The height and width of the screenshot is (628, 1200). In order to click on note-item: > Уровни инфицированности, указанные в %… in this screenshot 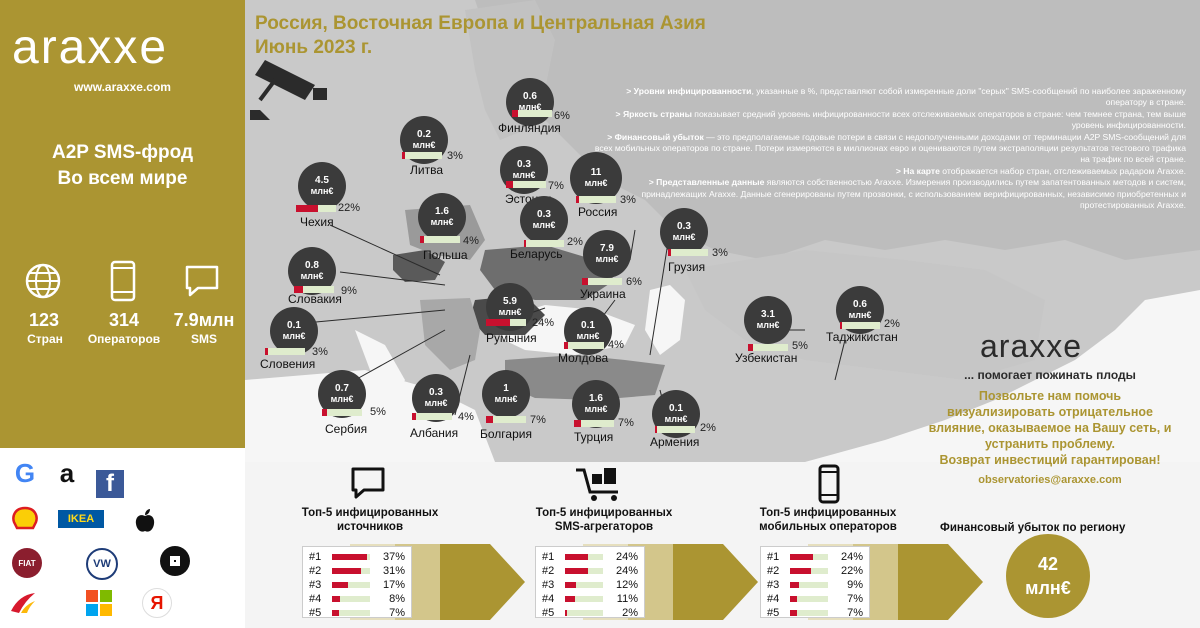, I will do `click(906, 97)`.